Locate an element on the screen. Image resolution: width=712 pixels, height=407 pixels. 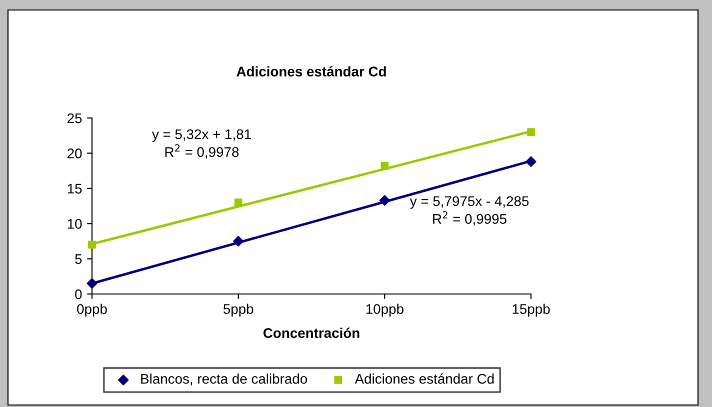
y-tick-label: 10 is located at coordinates (75, 223).